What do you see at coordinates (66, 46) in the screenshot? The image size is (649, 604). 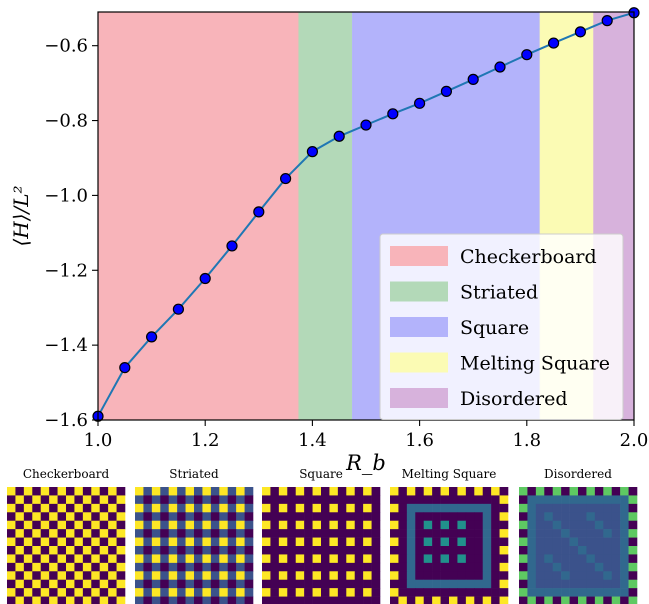 I see `y-tick-label: −0.6` at bounding box center [66, 46].